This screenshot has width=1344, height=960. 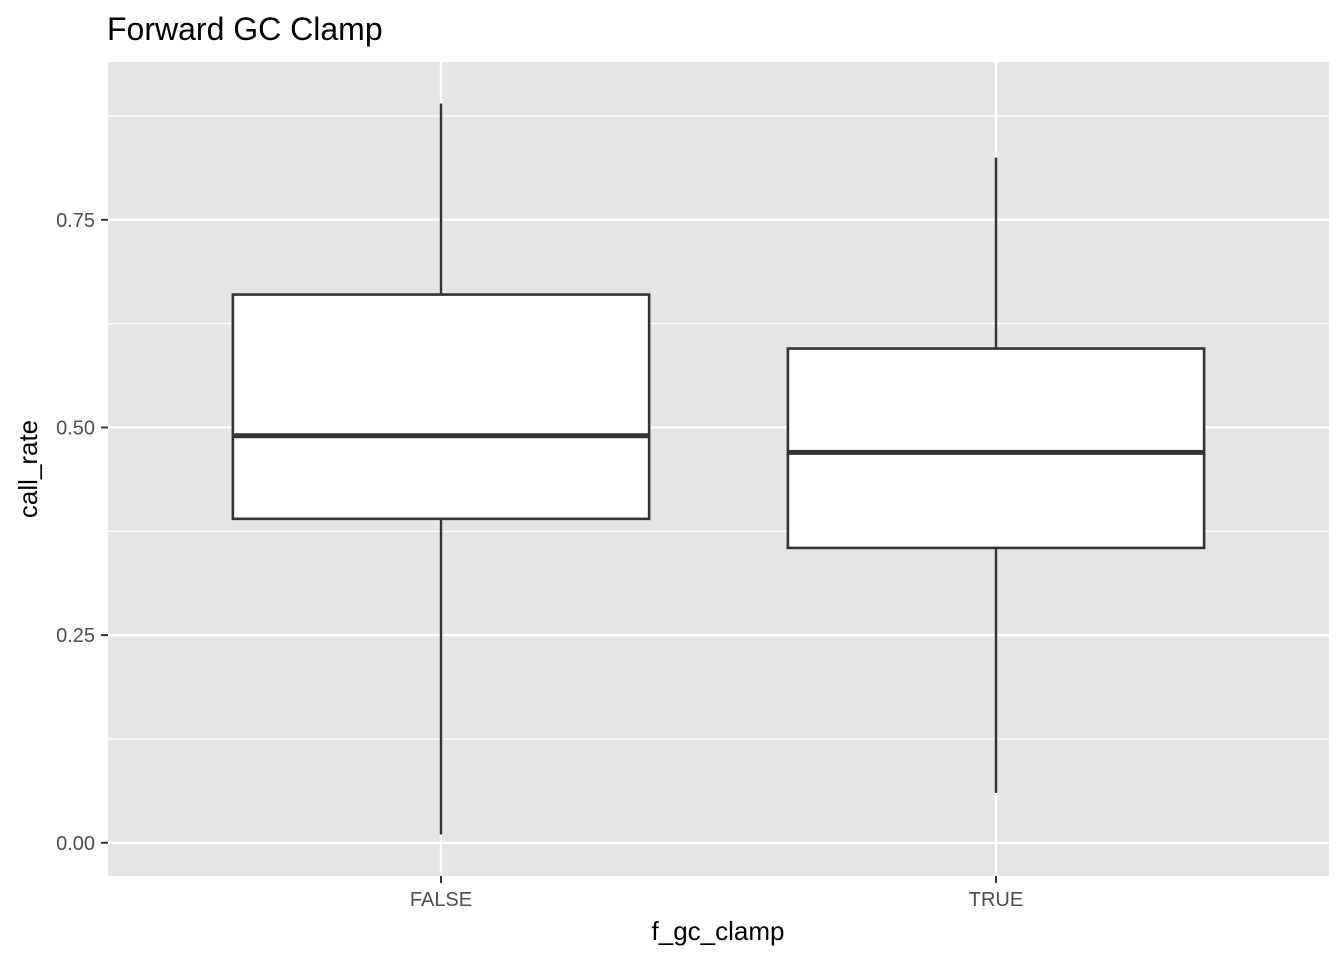 What do you see at coordinates (996, 900) in the screenshot?
I see `x-tick-label: TRUE` at bounding box center [996, 900].